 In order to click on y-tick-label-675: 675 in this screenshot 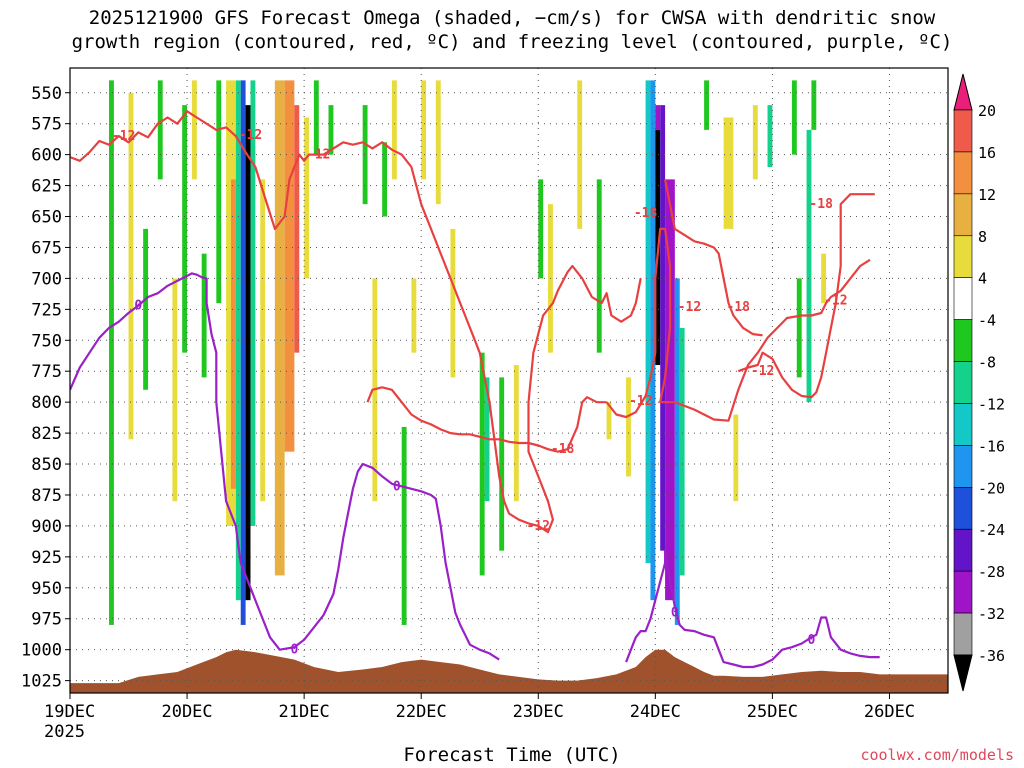, I will do `click(46, 248)`.